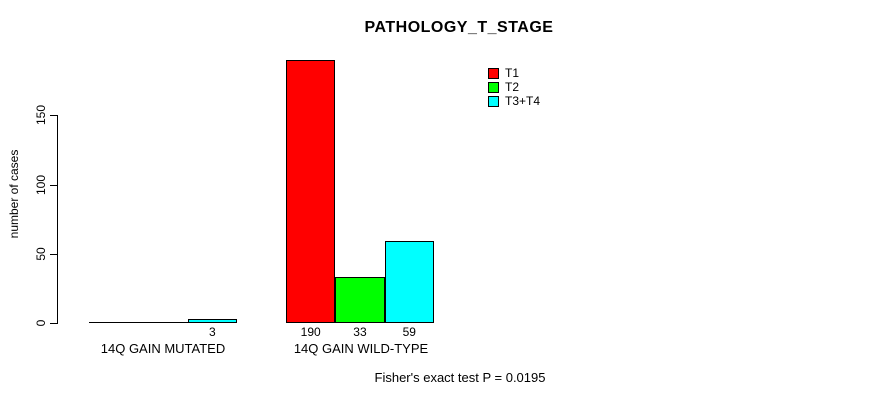 The image size is (890, 400). What do you see at coordinates (163, 348) in the screenshot?
I see `category-label-mutated: 14Q GAIN MUTATED` at bounding box center [163, 348].